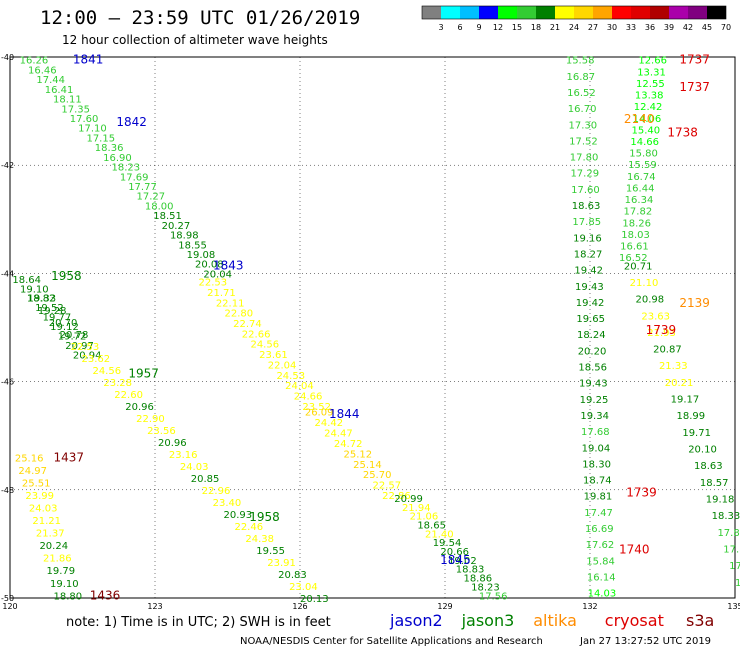 The width and height of the screenshot is (740, 650). What do you see at coordinates (652, 61) in the screenshot?
I see `swh-value: 12.66` at bounding box center [652, 61].